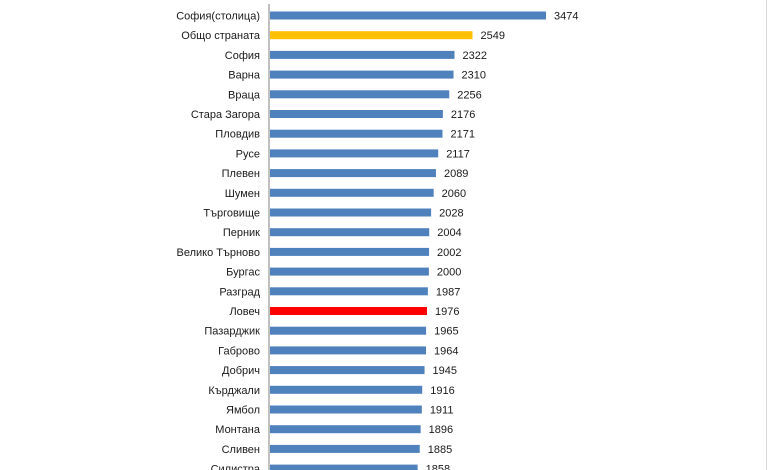  I want to click on value-label-3: 2322, so click(474, 56).